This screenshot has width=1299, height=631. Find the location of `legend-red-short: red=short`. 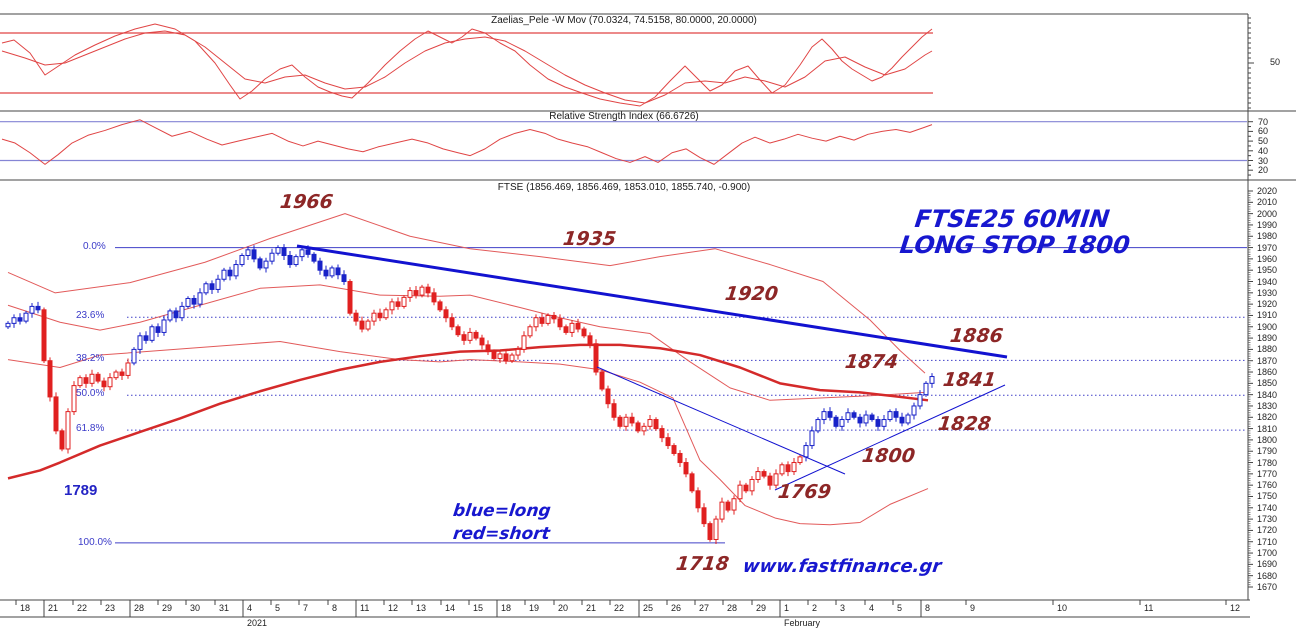

legend-red-short: red=short is located at coordinates (501, 534).